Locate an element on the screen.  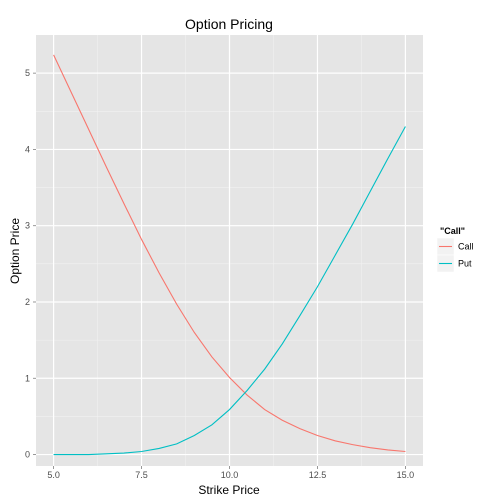
x-tick-label: 7.5 is located at coordinates (141, 475).